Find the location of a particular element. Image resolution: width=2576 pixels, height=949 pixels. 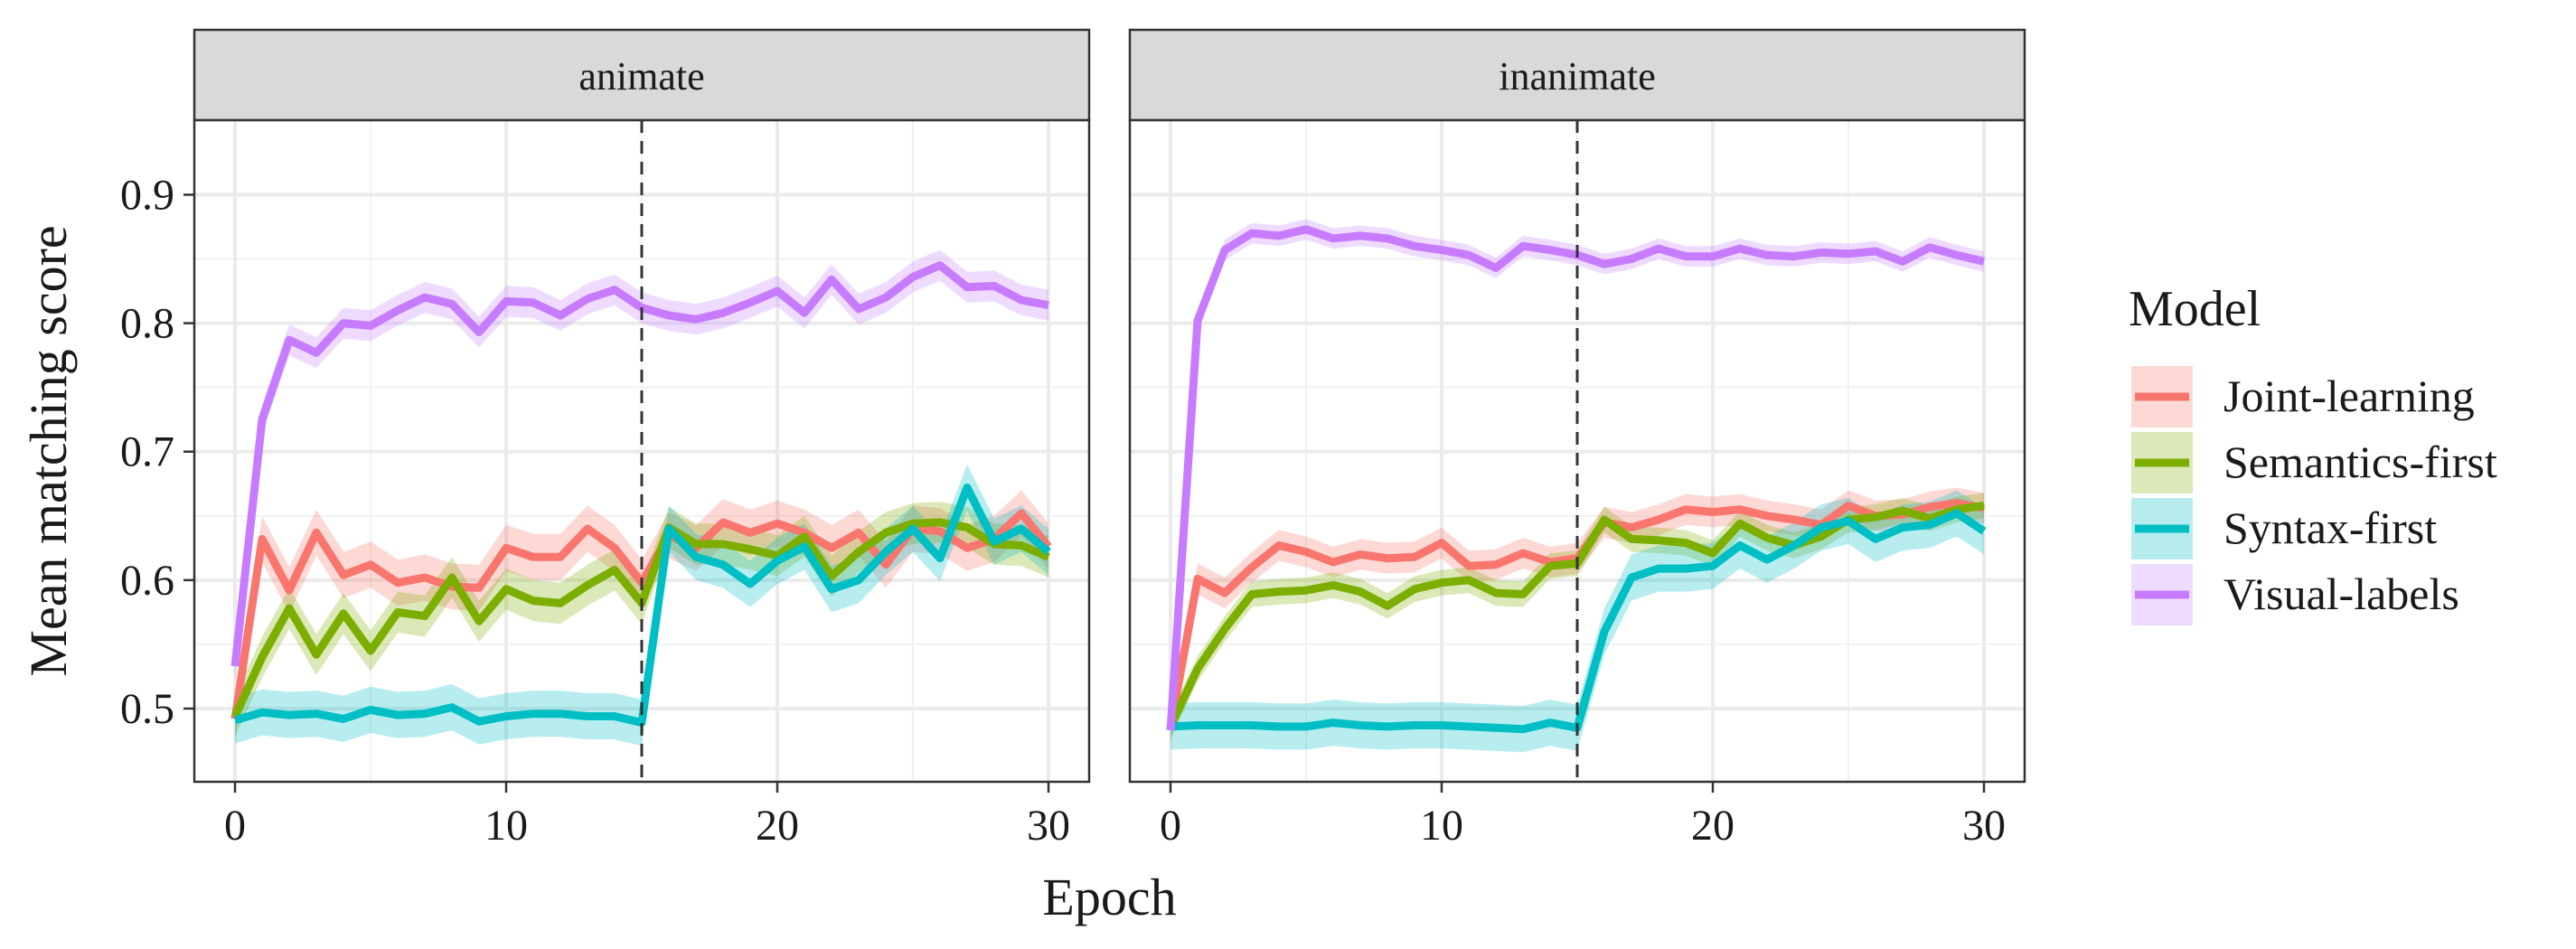

facet-strip-animate is located at coordinates (642, 75).